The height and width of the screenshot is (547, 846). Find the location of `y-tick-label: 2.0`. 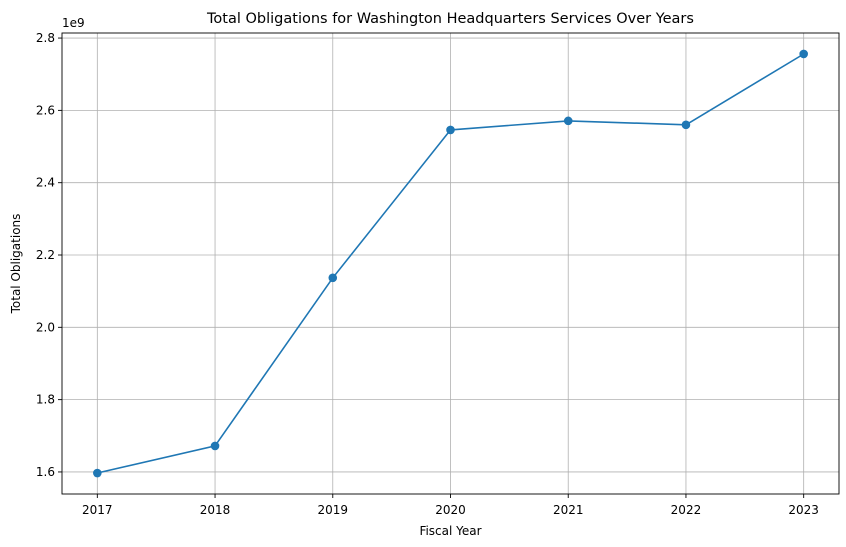

y-tick-label: 2.0 is located at coordinates (45, 327).